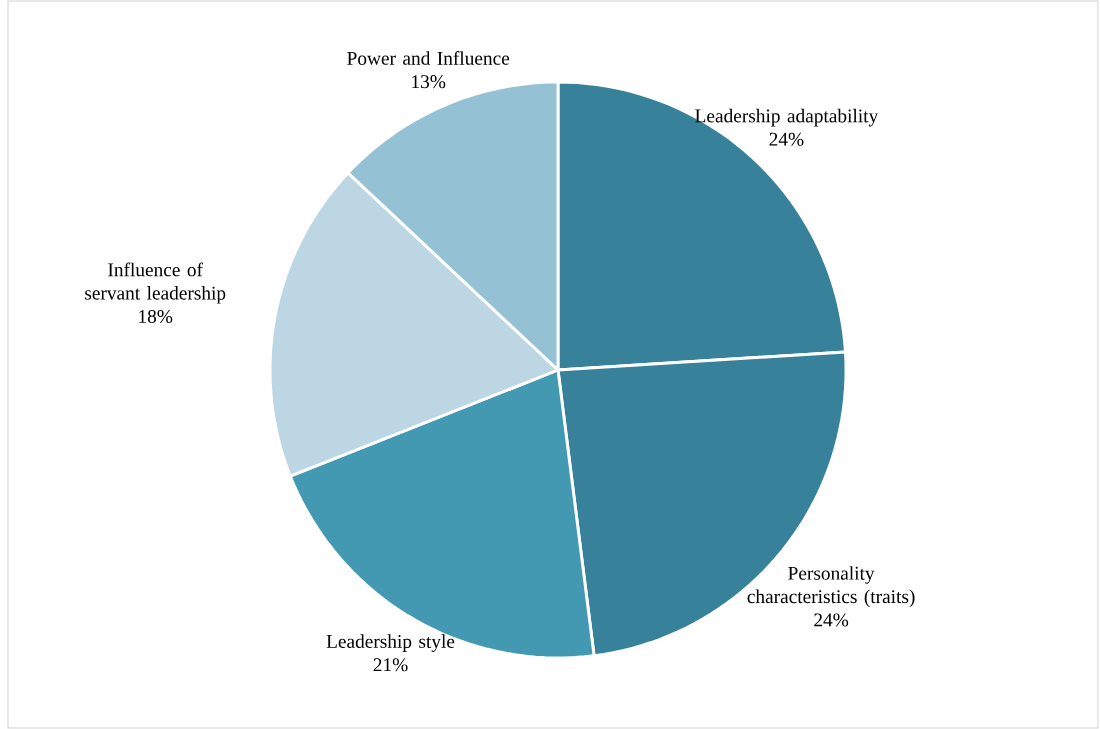  I want to click on data-label: 21%, so click(390, 665).